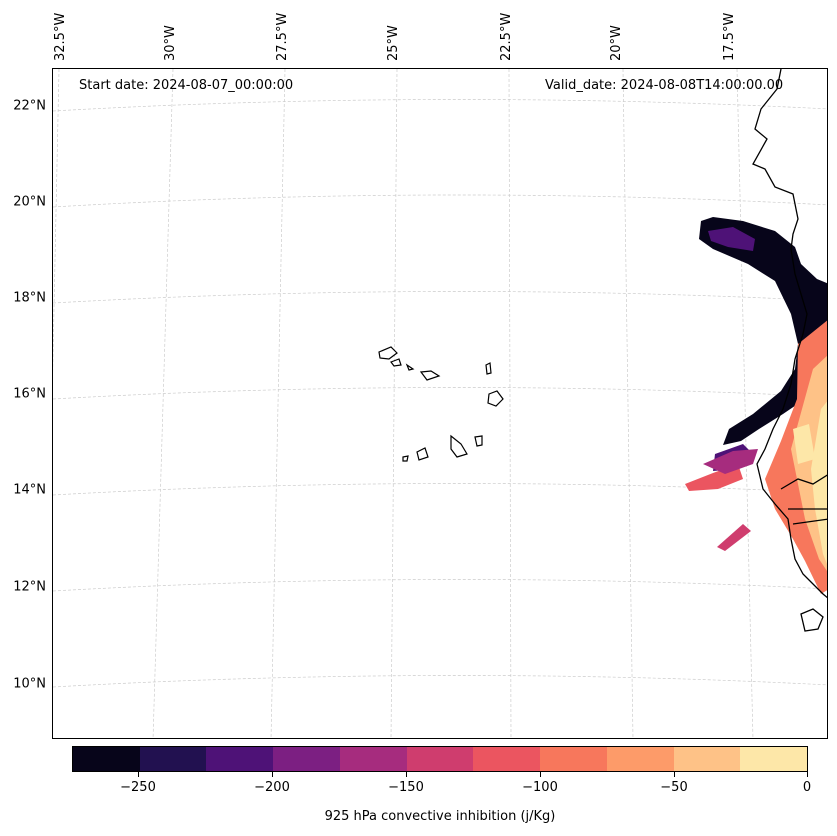 The height and width of the screenshot is (836, 837). Describe the element at coordinates (29, 298) in the screenshot. I see `lat-label: 18°N` at that location.